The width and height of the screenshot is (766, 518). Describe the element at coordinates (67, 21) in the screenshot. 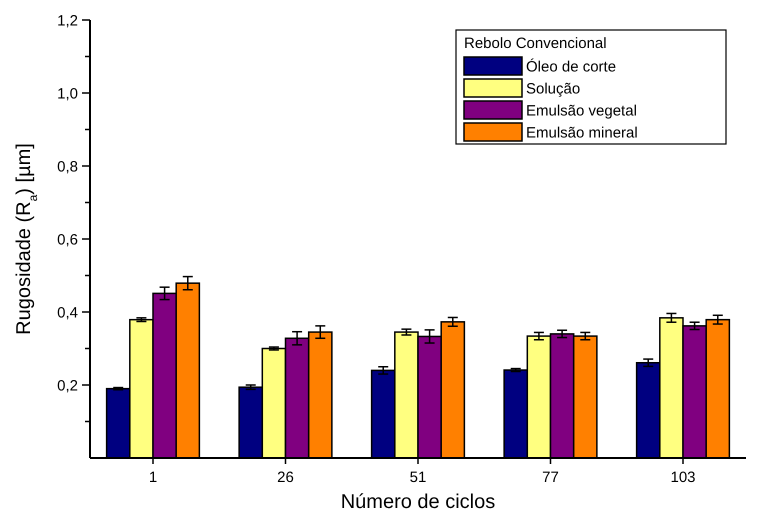

I see `y-tick-label: 1,2` at that location.